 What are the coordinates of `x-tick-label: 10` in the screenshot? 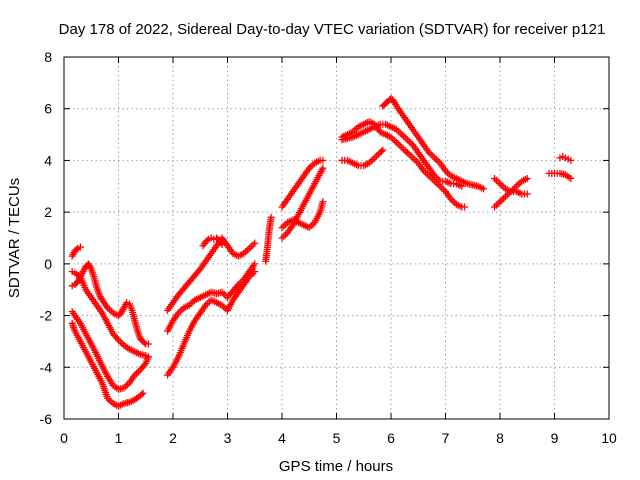 It's located at (609, 438).